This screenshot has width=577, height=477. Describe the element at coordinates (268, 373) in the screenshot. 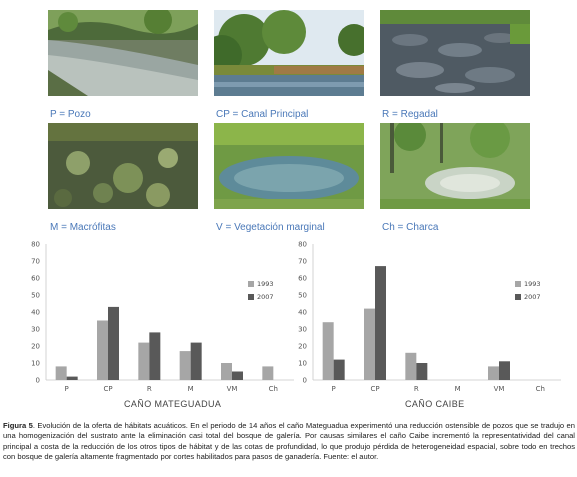

I see `bar-1993-Ch` at that location.